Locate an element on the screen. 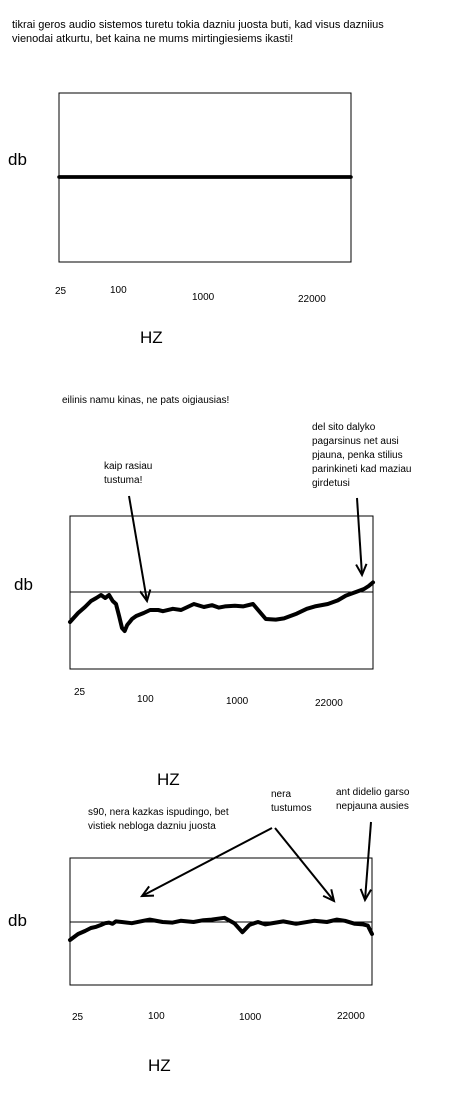 The height and width of the screenshot is (1094, 459). chart3-xtick-1000: 1000 is located at coordinates (250, 1017).